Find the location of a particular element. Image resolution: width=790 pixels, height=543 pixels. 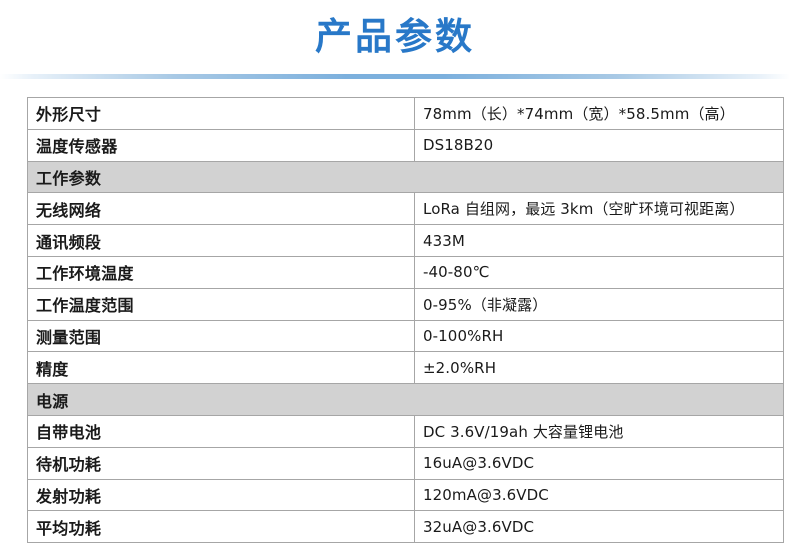

spec-row-value: 120mA@3.6VDC is located at coordinates (599, 495).